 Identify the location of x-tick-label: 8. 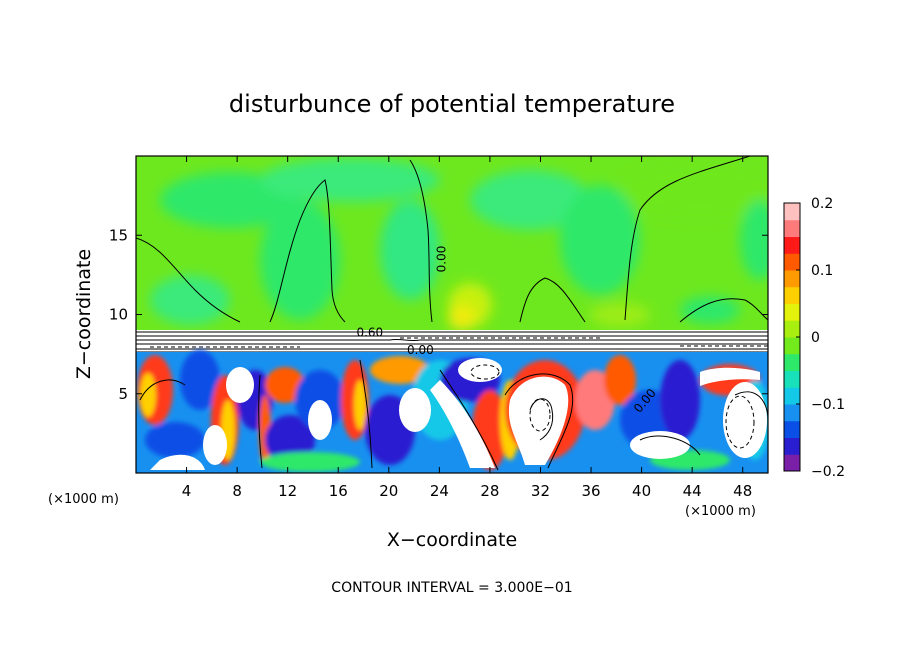
(237, 491).